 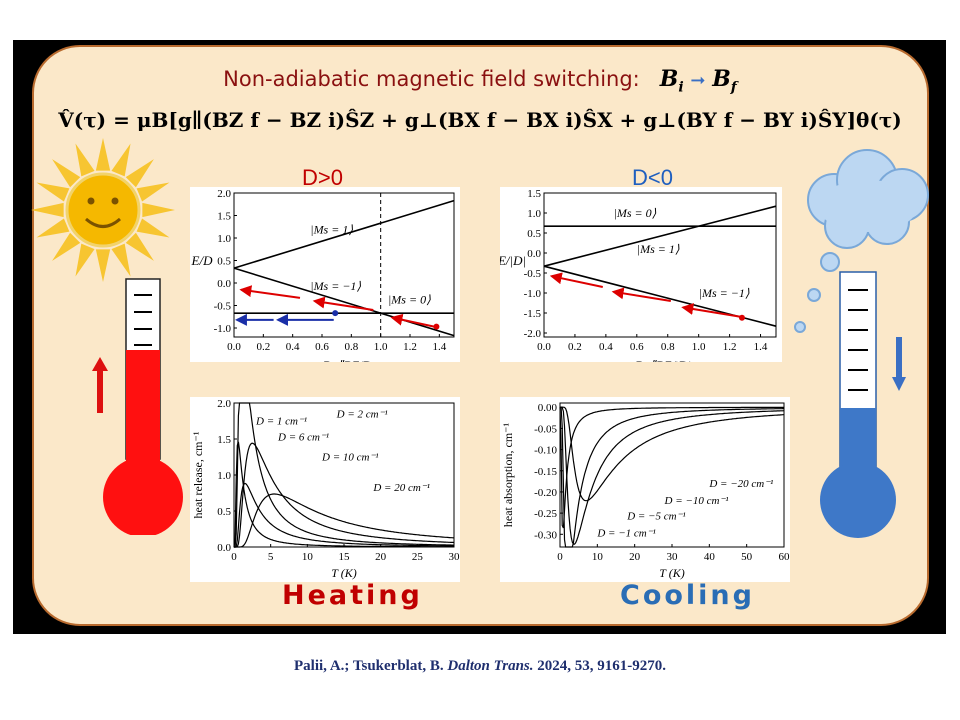 I want to click on title-text: Non-adiabatic magnetic field switching:, so click(x=431, y=79).